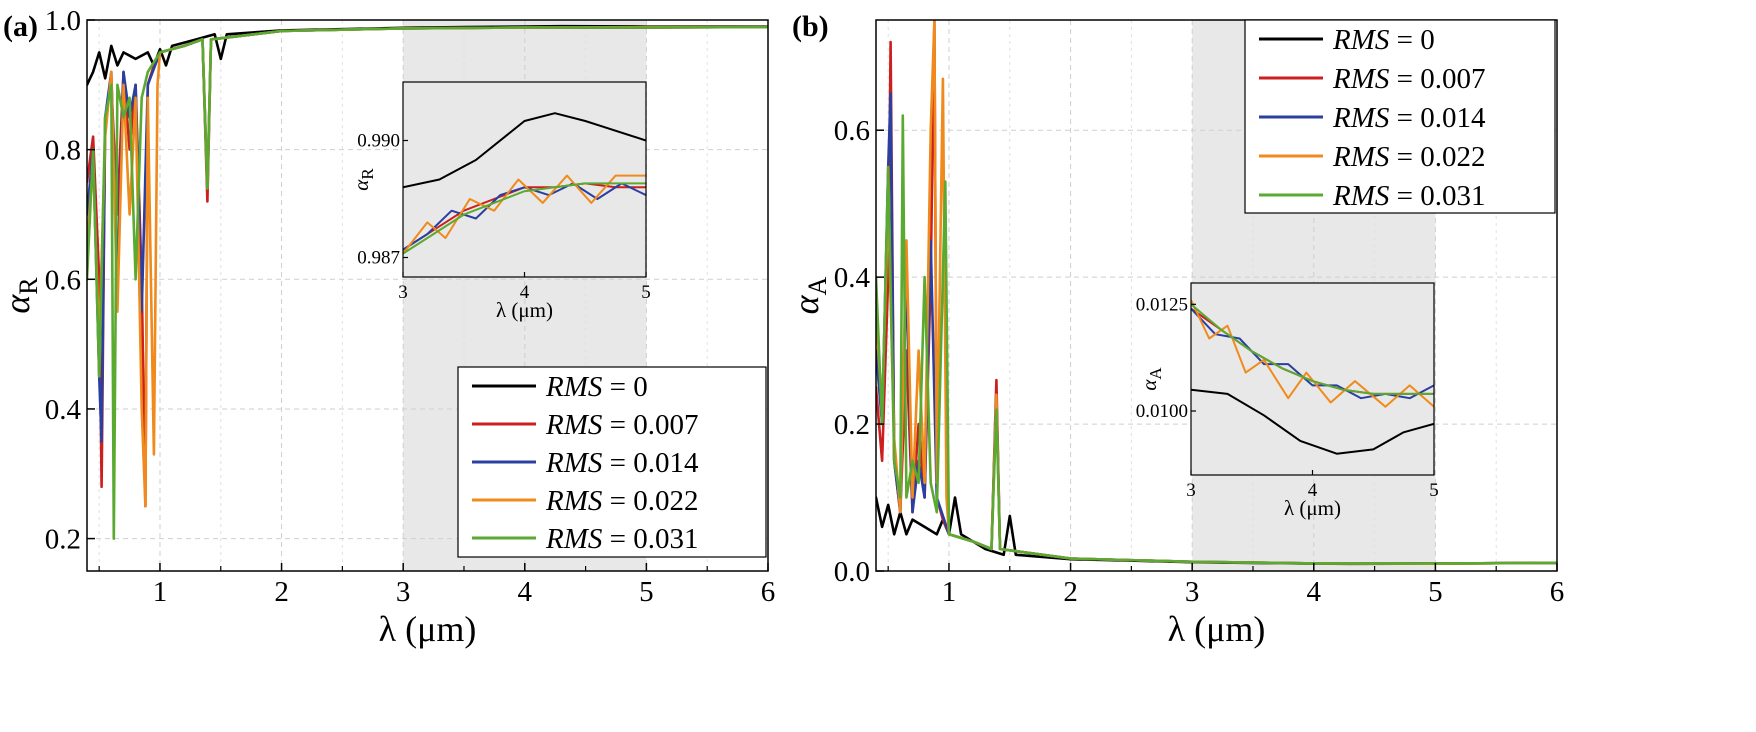 Image resolution: width=1756 pixels, height=732 pixels. Describe the element at coordinates (810, 26) in the screenshot. I see `panel-label: (b)` at that location.